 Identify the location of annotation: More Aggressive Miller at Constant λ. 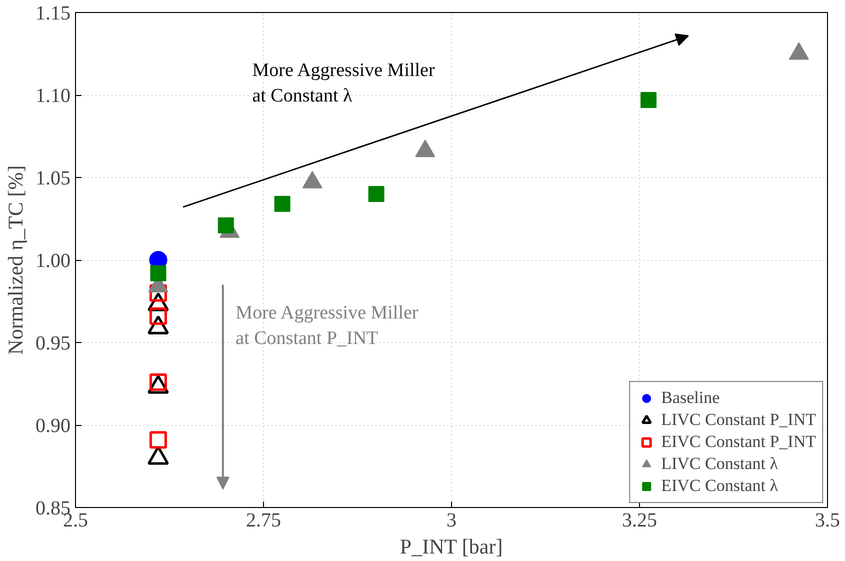
(344, 83).